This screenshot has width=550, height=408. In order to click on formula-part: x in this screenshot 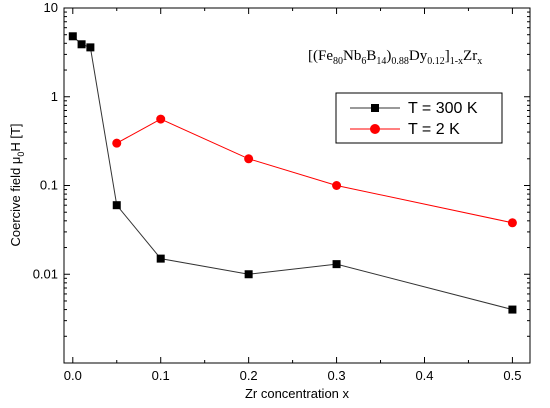, I will do `click(479, 61)`.